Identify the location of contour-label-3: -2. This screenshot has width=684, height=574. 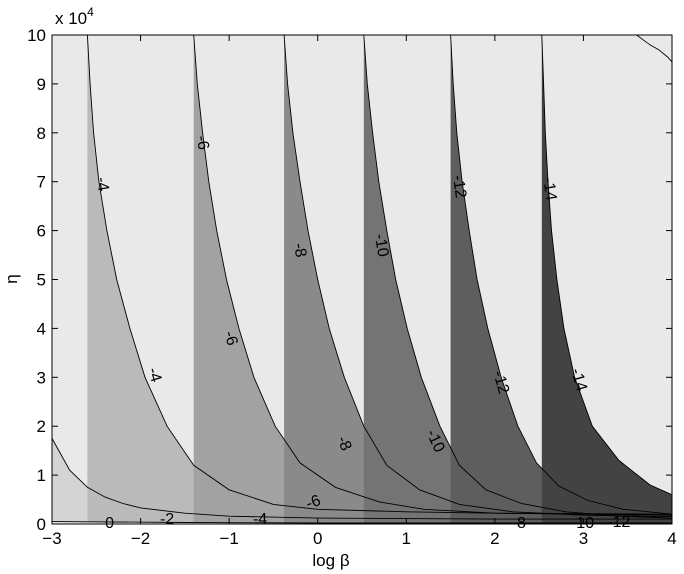
(167, 519).